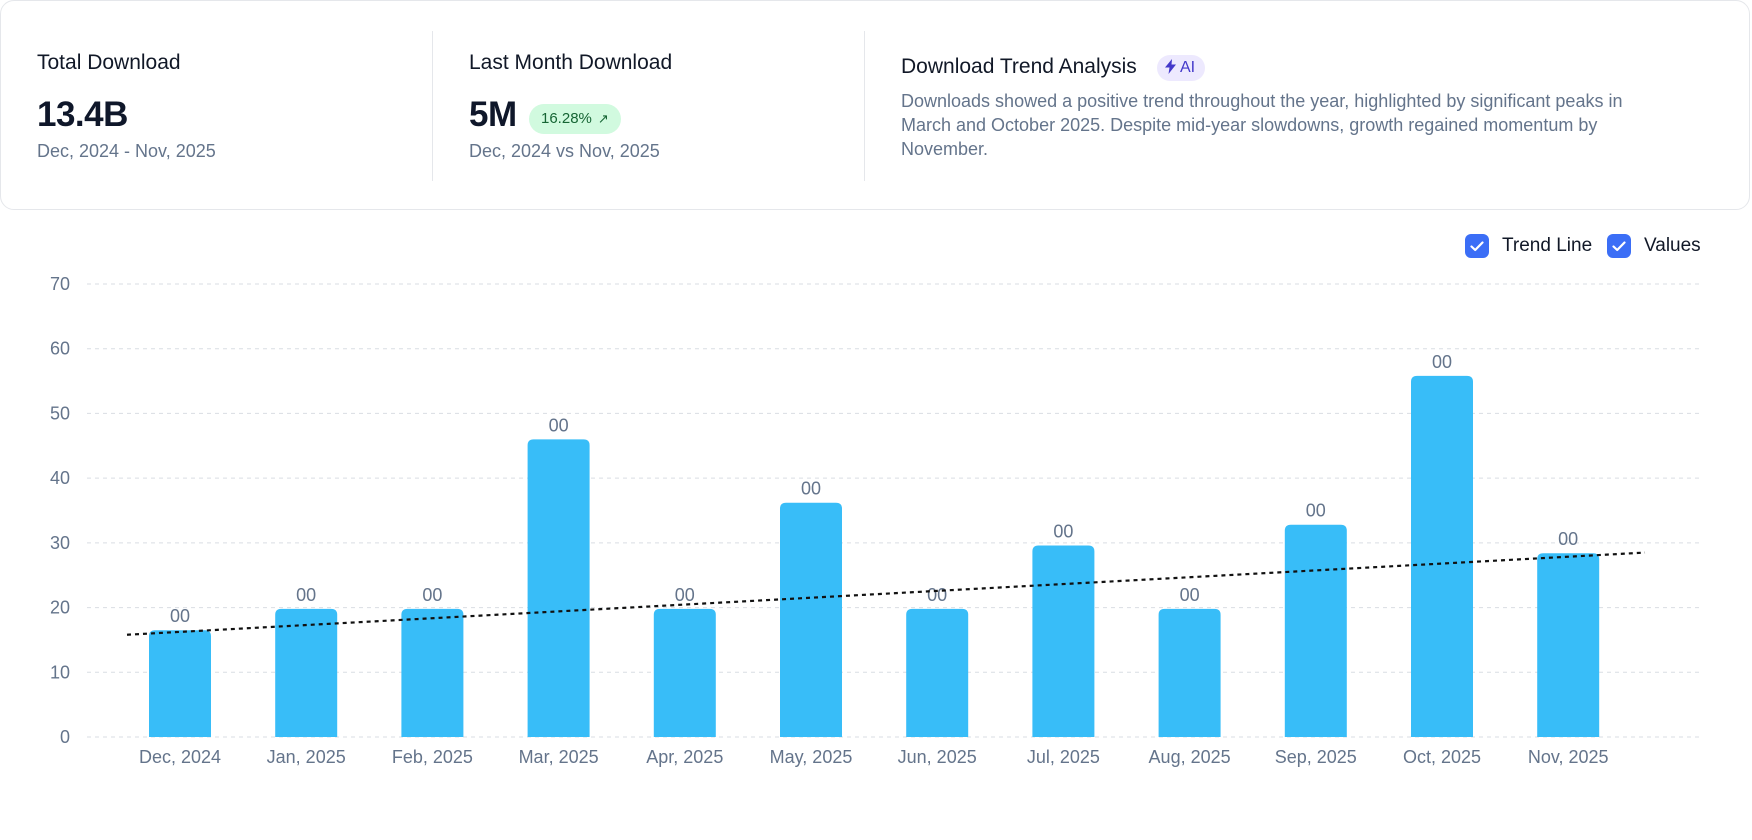  Describe the element at coordinates (1170, 66) in the screenshot. I see `lightning-icon` at that location.